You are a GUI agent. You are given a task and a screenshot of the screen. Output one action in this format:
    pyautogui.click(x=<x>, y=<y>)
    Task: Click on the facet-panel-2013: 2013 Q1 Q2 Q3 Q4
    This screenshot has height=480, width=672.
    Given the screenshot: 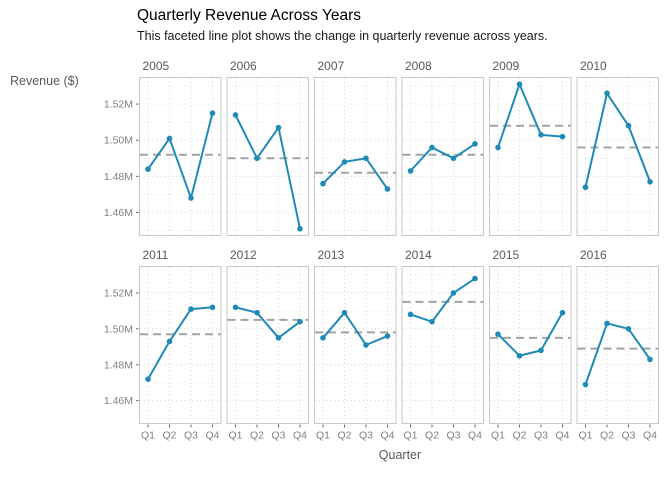 What is the action you would take?
    pyautogui.click(x=355, y=345)
    